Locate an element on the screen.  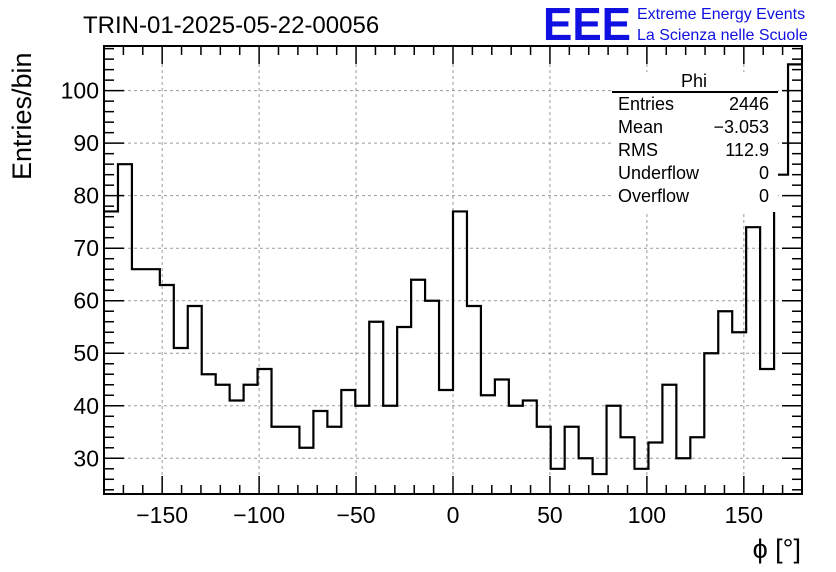
stats-row-value: 112.9 is located at coordinates (747, 150).